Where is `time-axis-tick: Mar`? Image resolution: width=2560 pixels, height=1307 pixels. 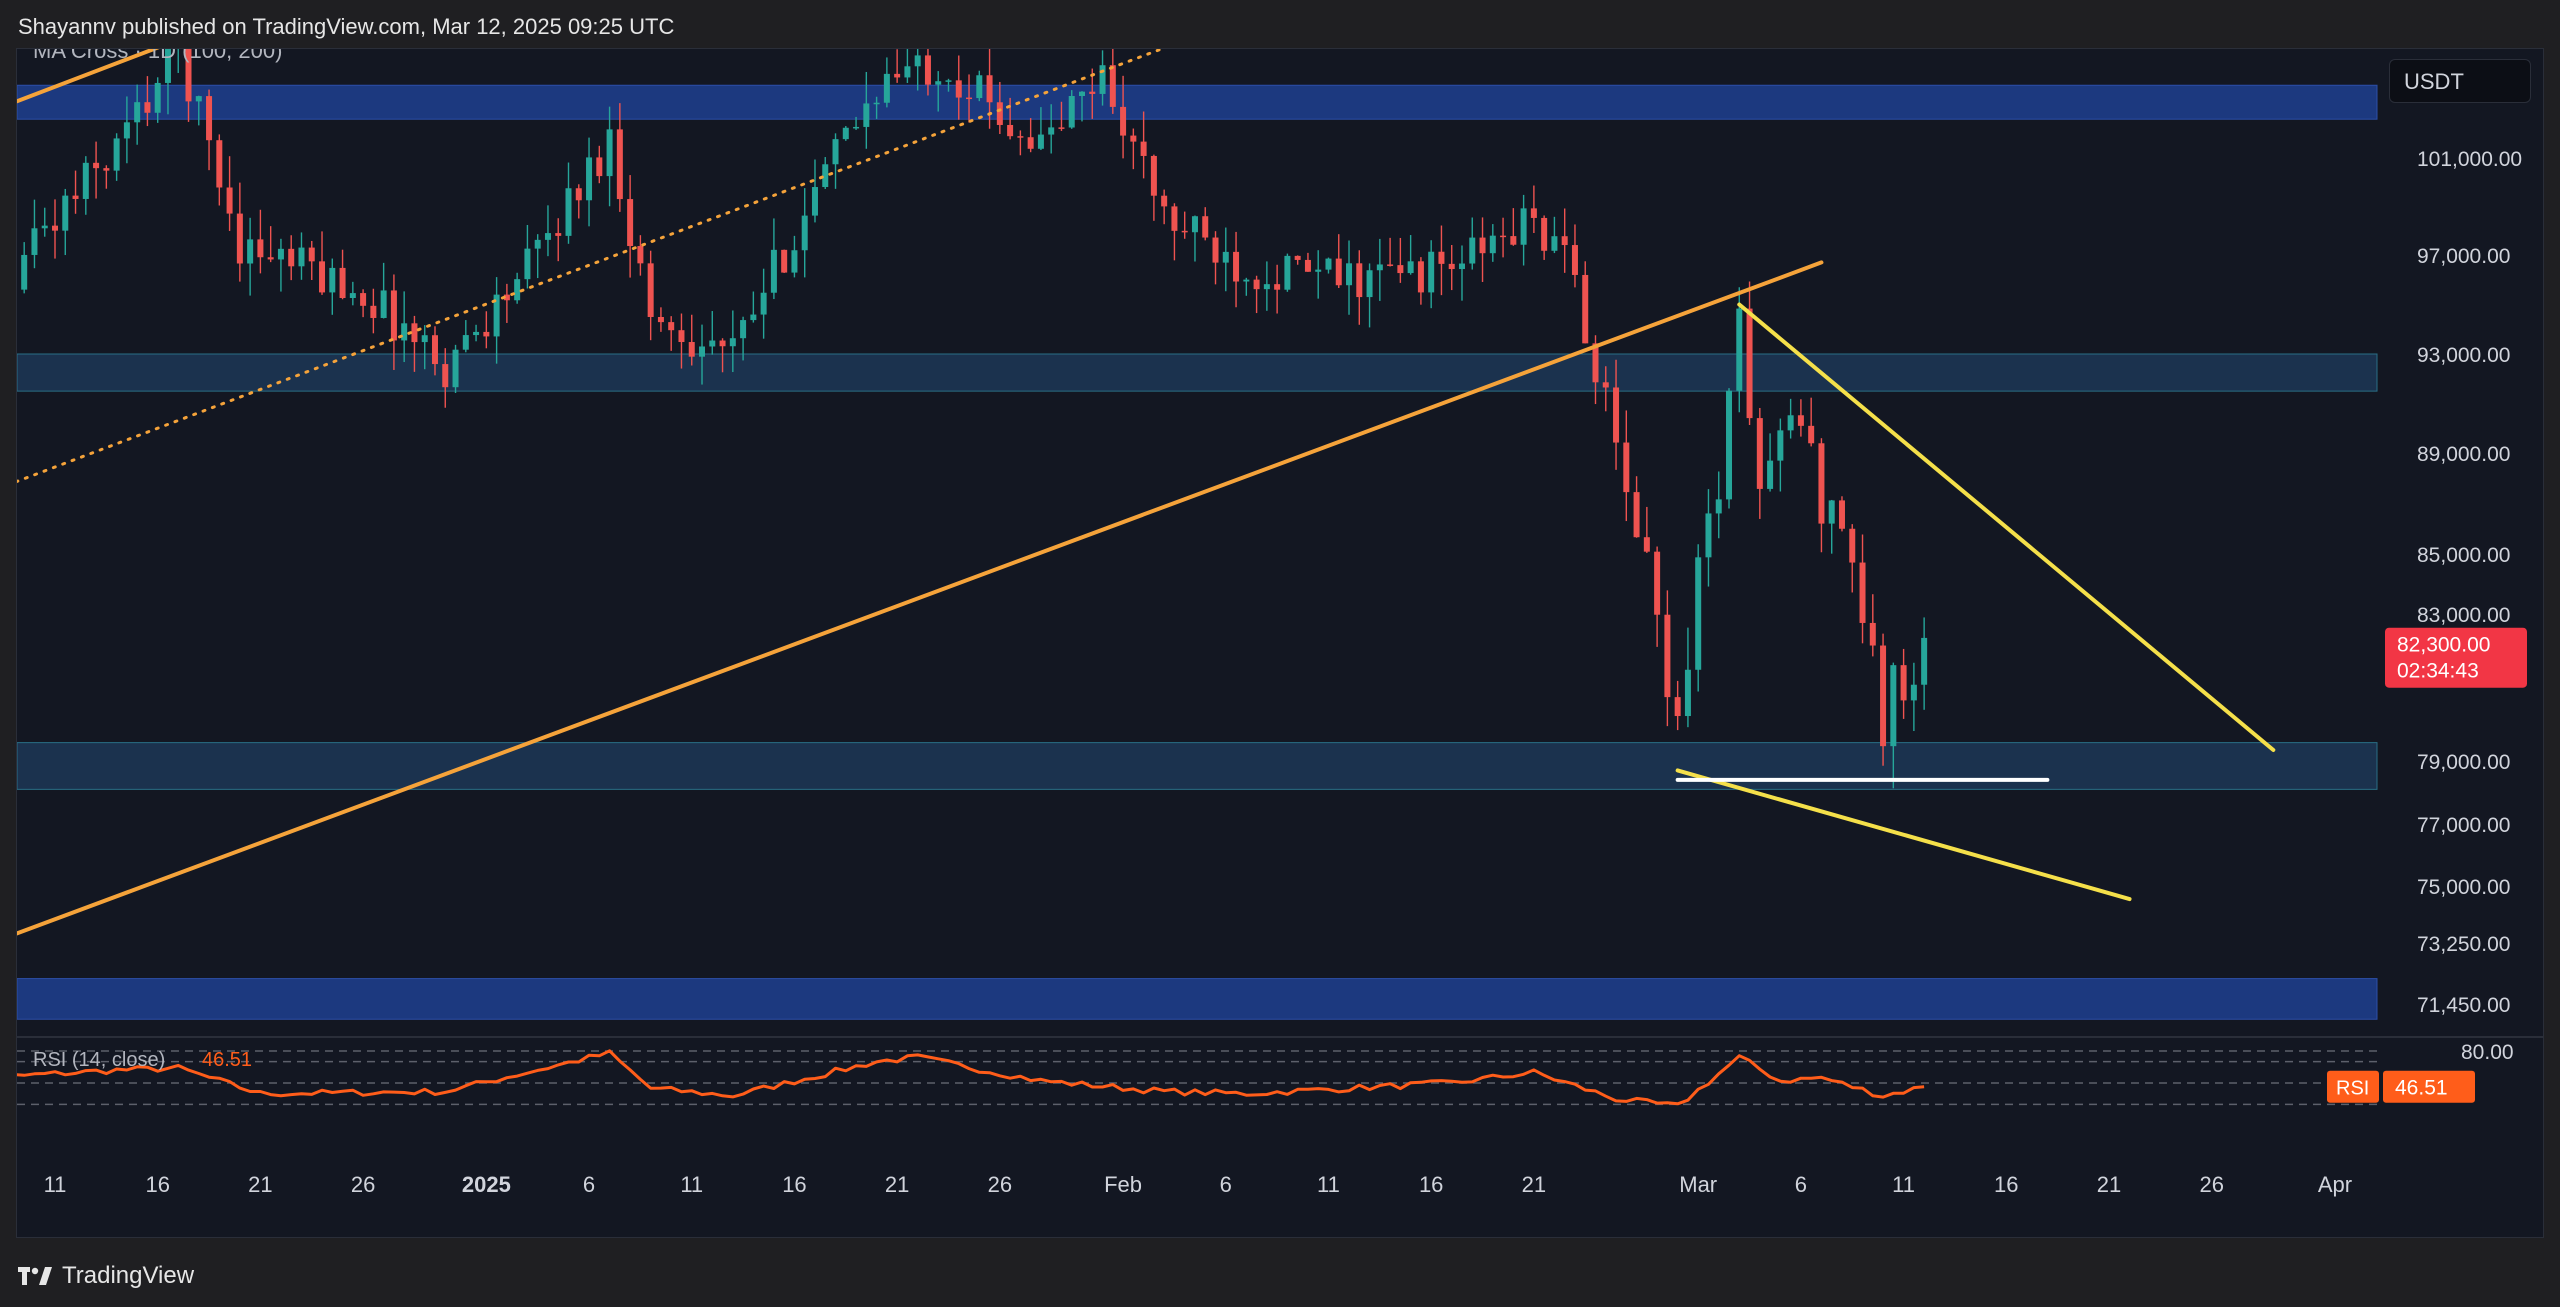
time-axis-tick: Mar is located at coordinates (1698, 1184).